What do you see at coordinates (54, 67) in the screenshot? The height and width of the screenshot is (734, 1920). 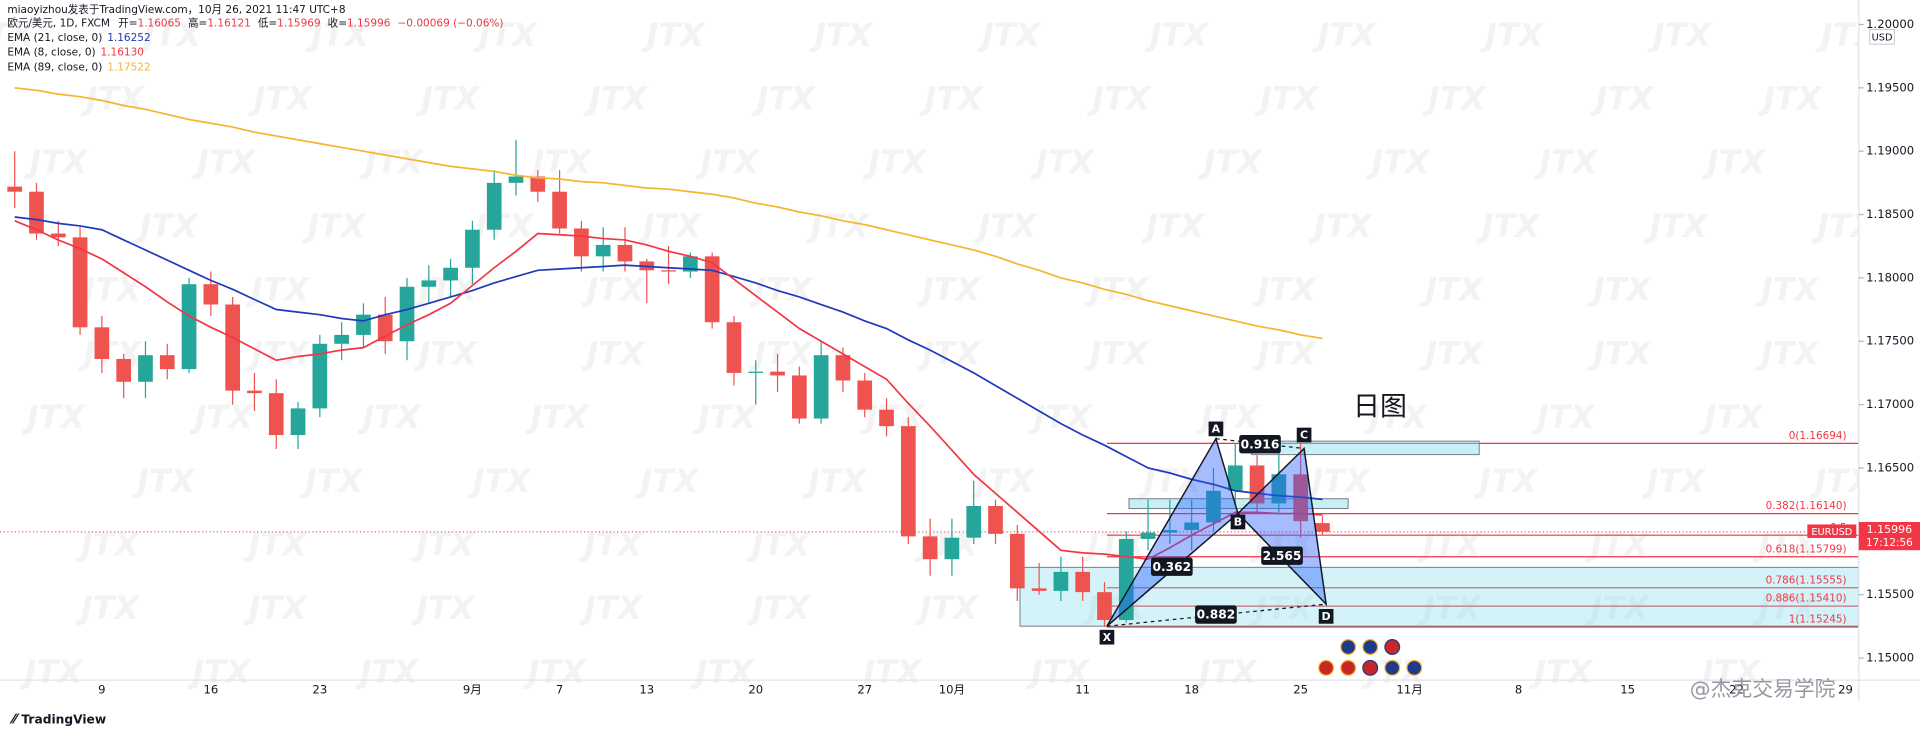 I see `legend-name: EMA (89, close, 0)` at bounding box center [54, 67].